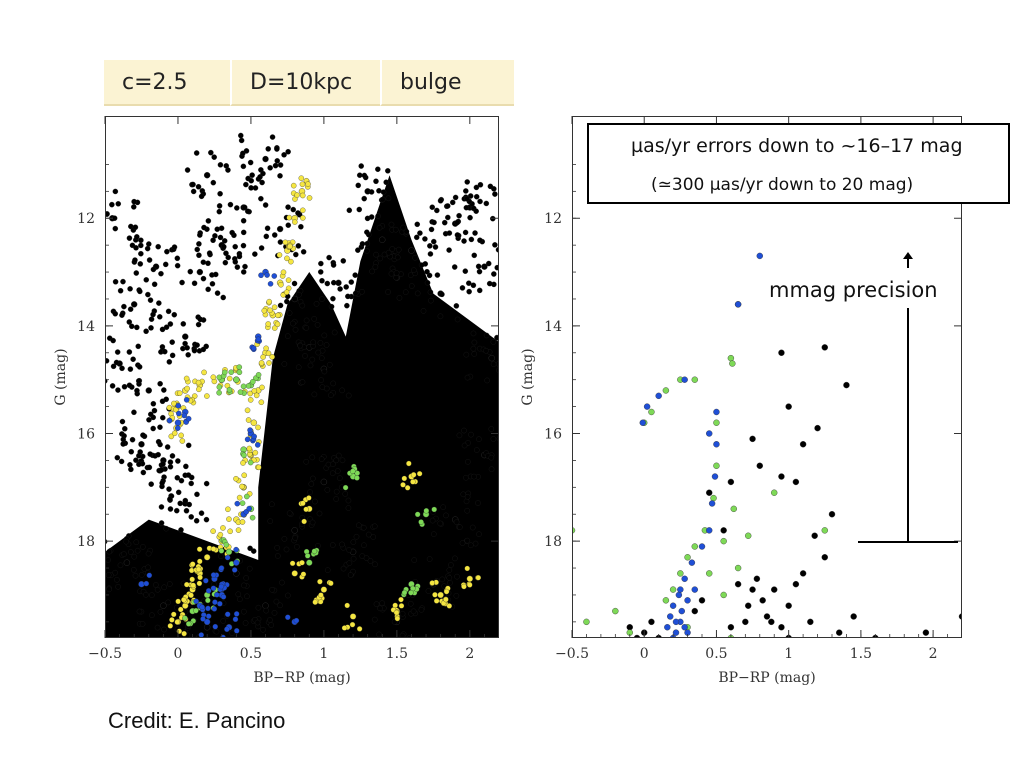  What do you see at coordinates (853, 290) in the screenshot?
I see `precision-label: mmag precision` at bounding box center [853, 290].